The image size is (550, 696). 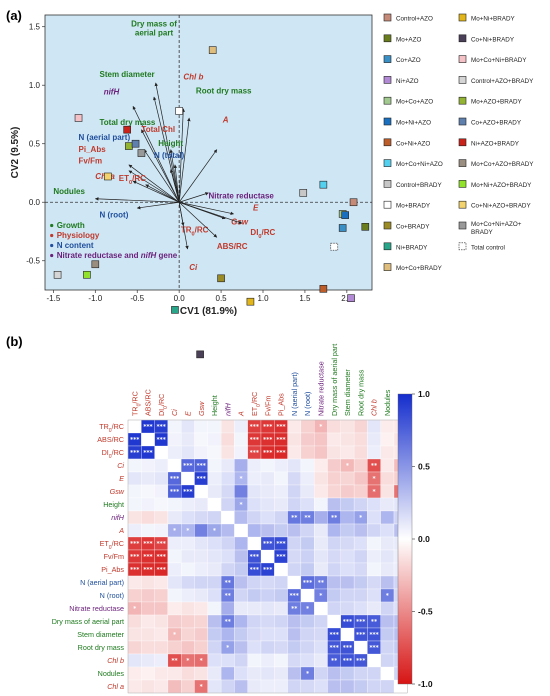 I want to click on vector-ci, so click(x=183, y=226).